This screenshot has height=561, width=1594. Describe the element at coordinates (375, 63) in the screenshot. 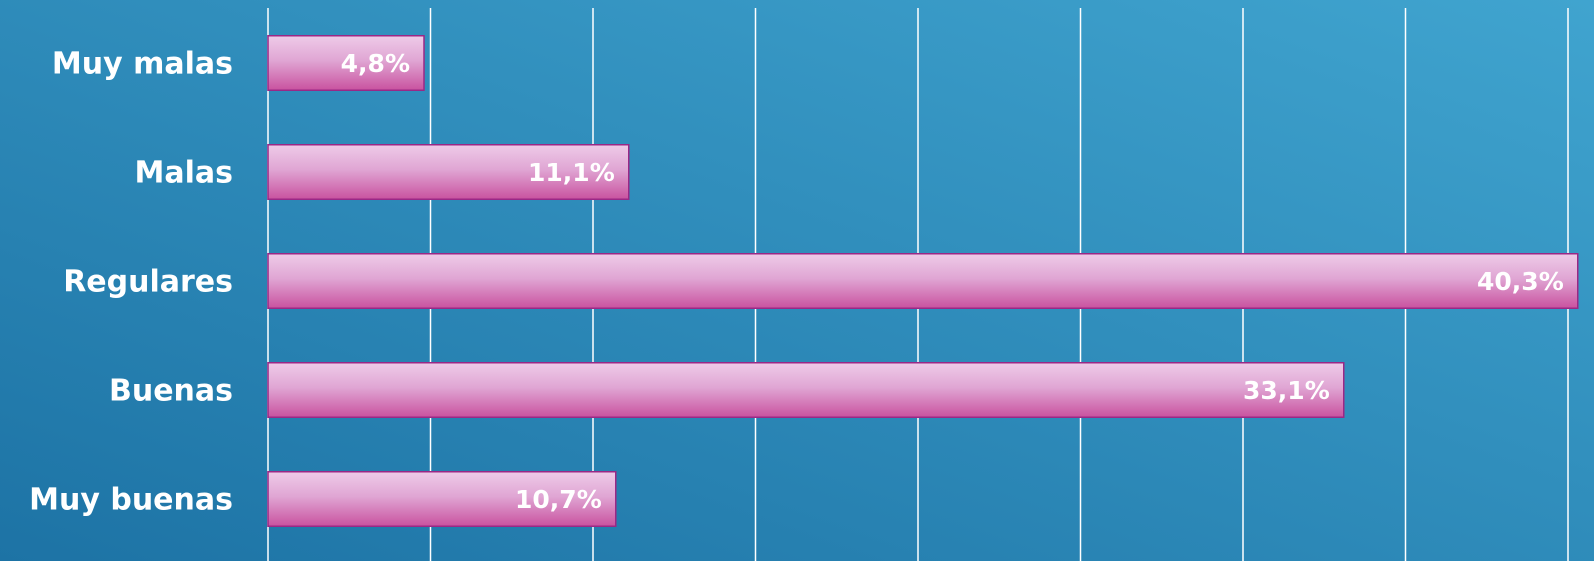

I see `data-label: 4,8%` at that location.